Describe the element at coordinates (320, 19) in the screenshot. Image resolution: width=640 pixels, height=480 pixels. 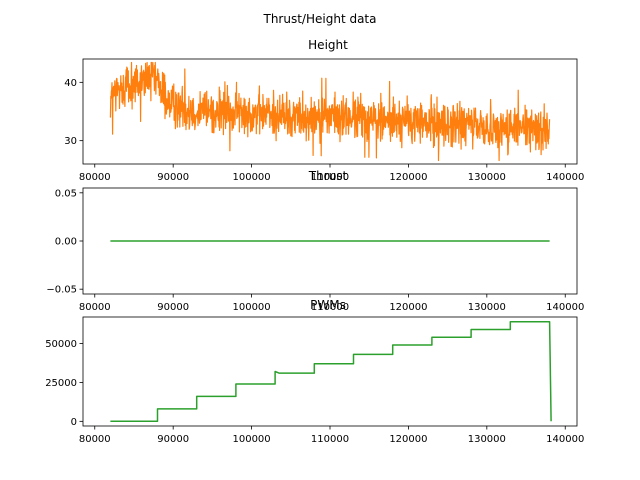
I see `figure-title: Thrust/Height data` at that location.